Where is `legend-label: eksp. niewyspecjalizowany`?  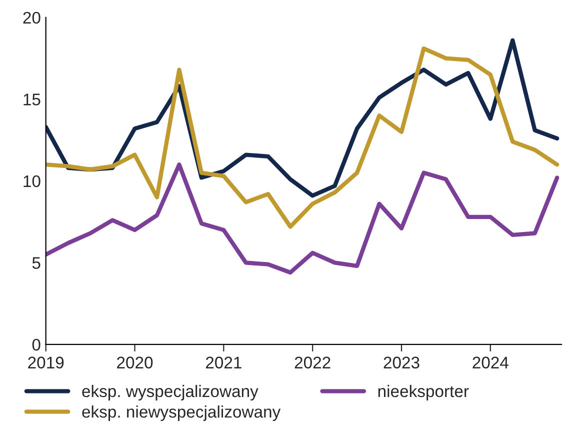
legend-label: eksp. niewyspecjalizowany is located at coordinates (181, 413).